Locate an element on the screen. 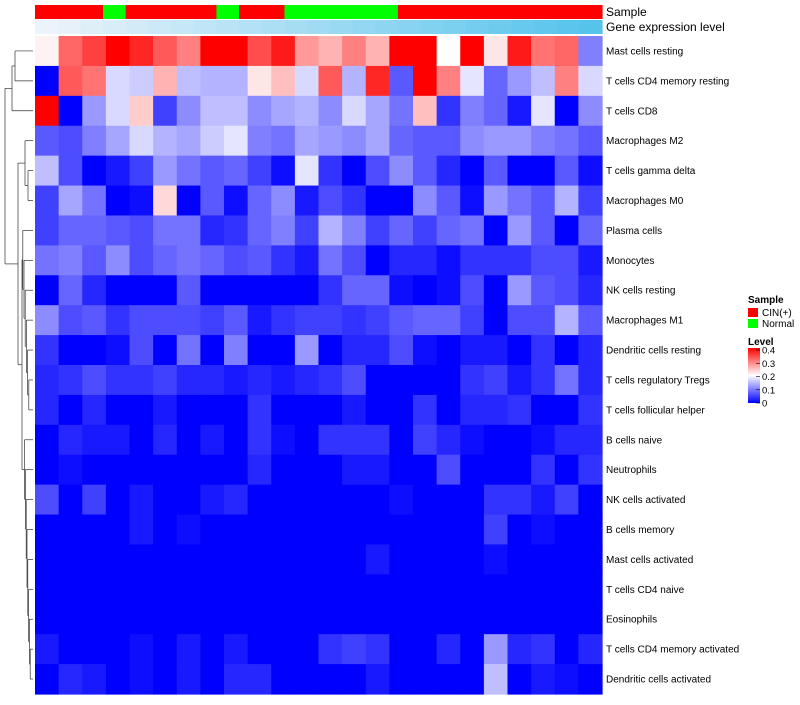  row-label: B cells naive is located at coordinates (634, 440).